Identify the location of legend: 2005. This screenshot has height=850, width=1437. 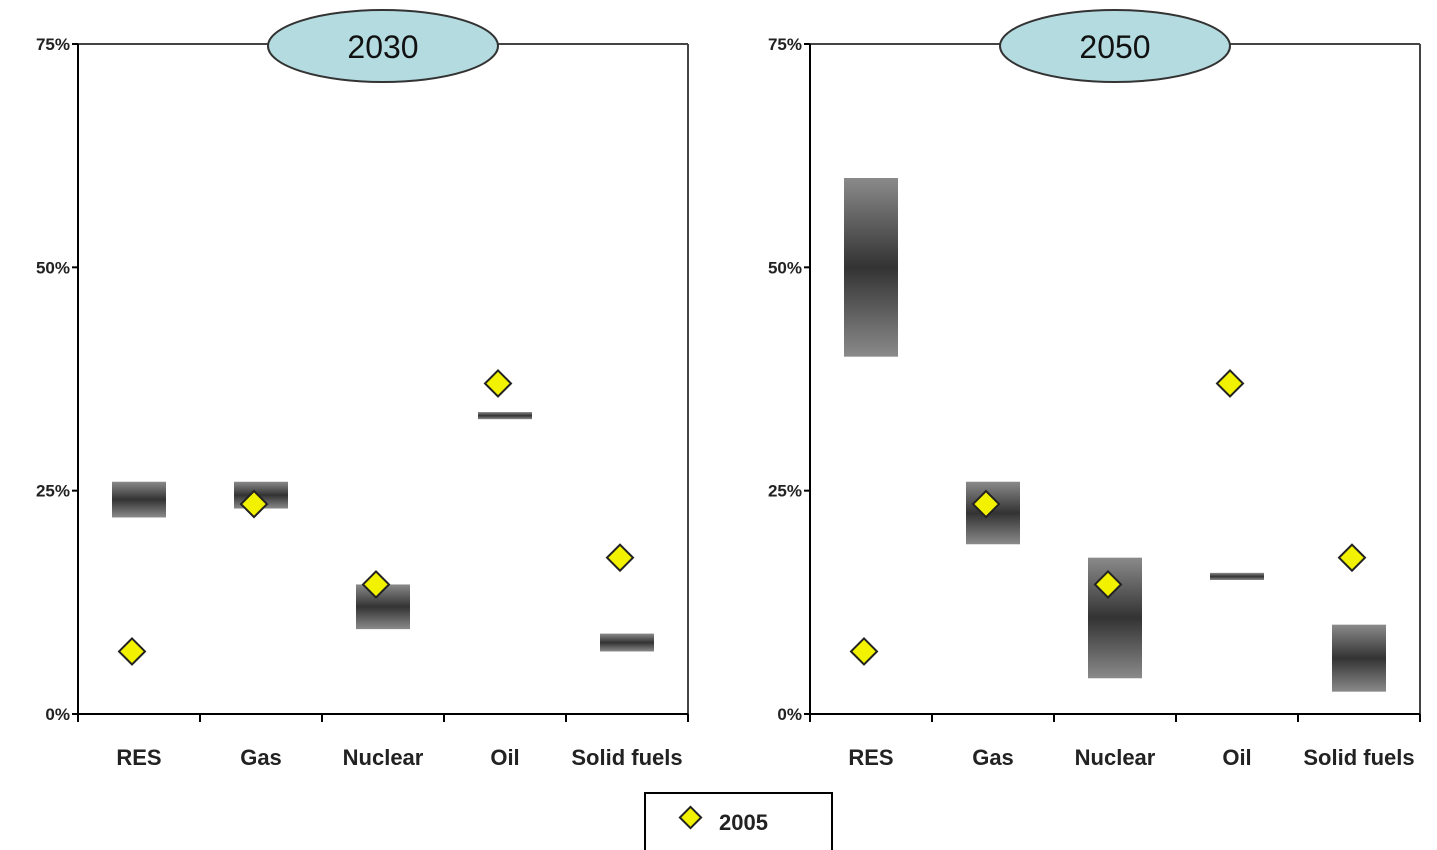
(738, 821).